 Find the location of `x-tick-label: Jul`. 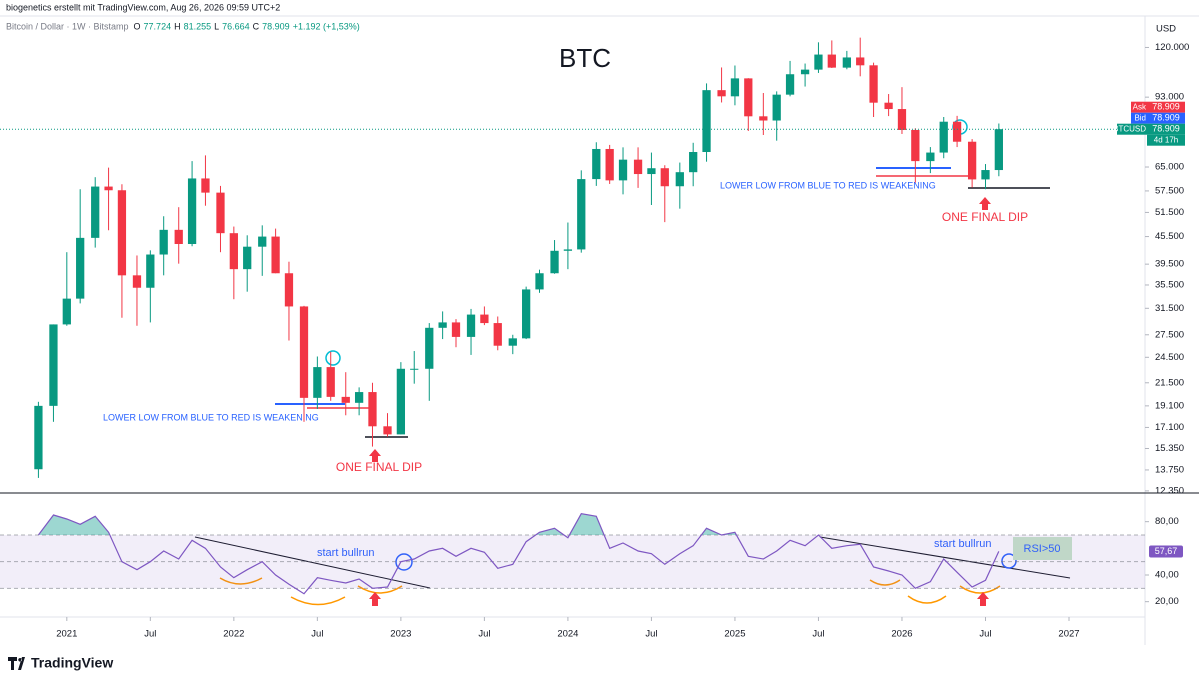

x-tick-label: Jul is located at coordinates (985, 634).